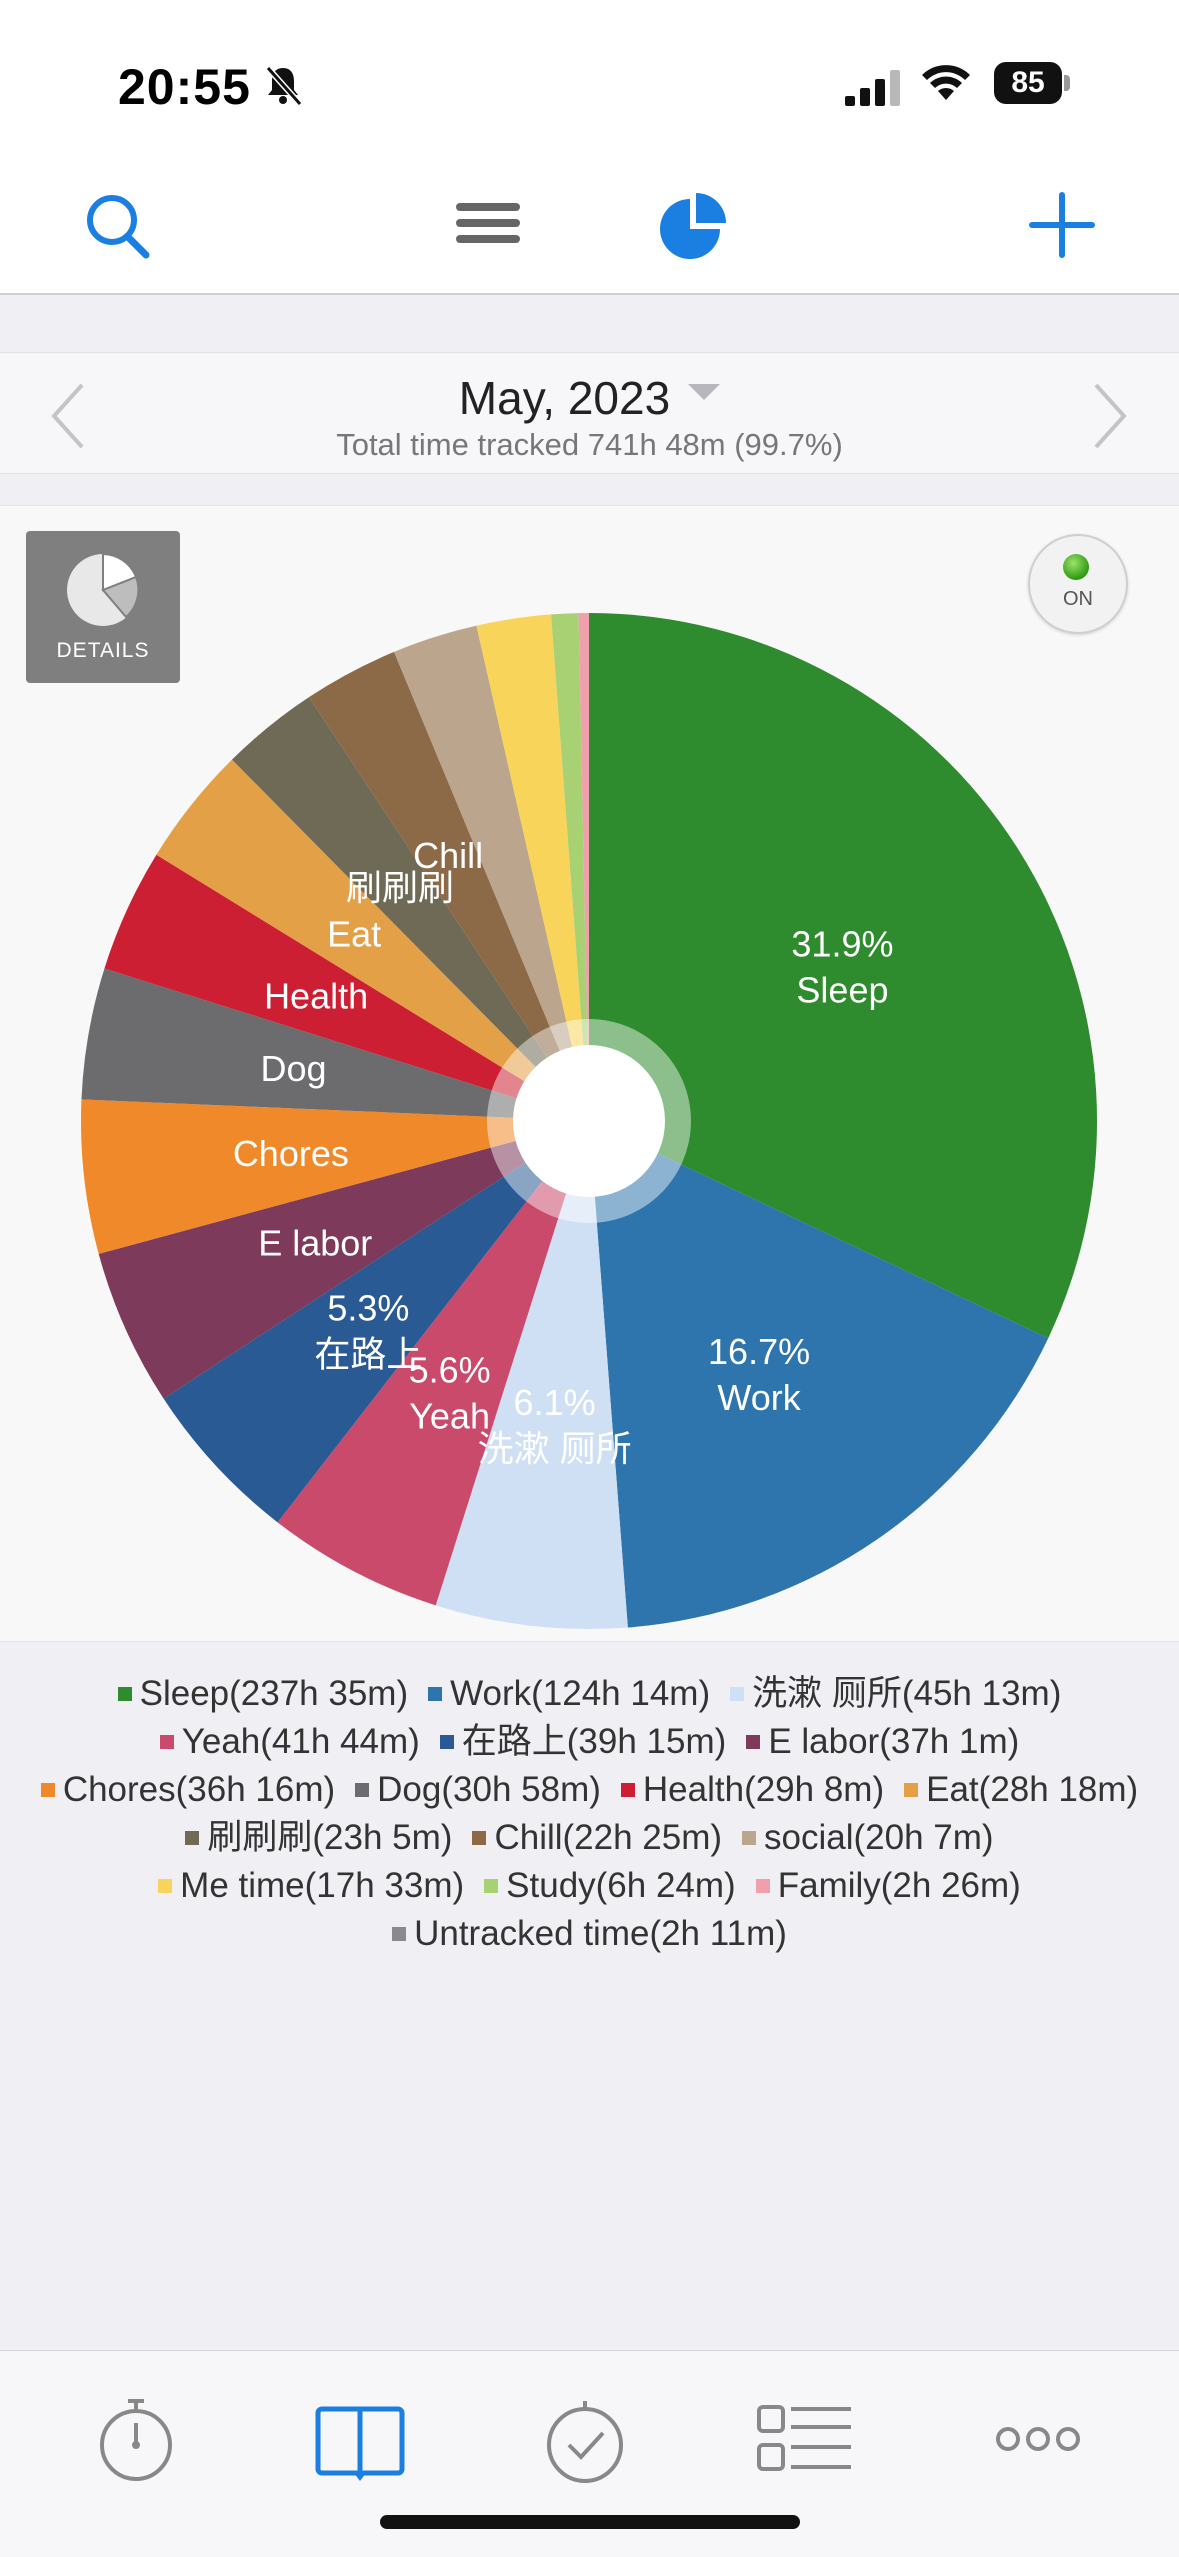 The width and height of the screenshot is (1179, 2557). I want to click on legend-item-1: Sleep(237h 35m), so click(263, 1694).